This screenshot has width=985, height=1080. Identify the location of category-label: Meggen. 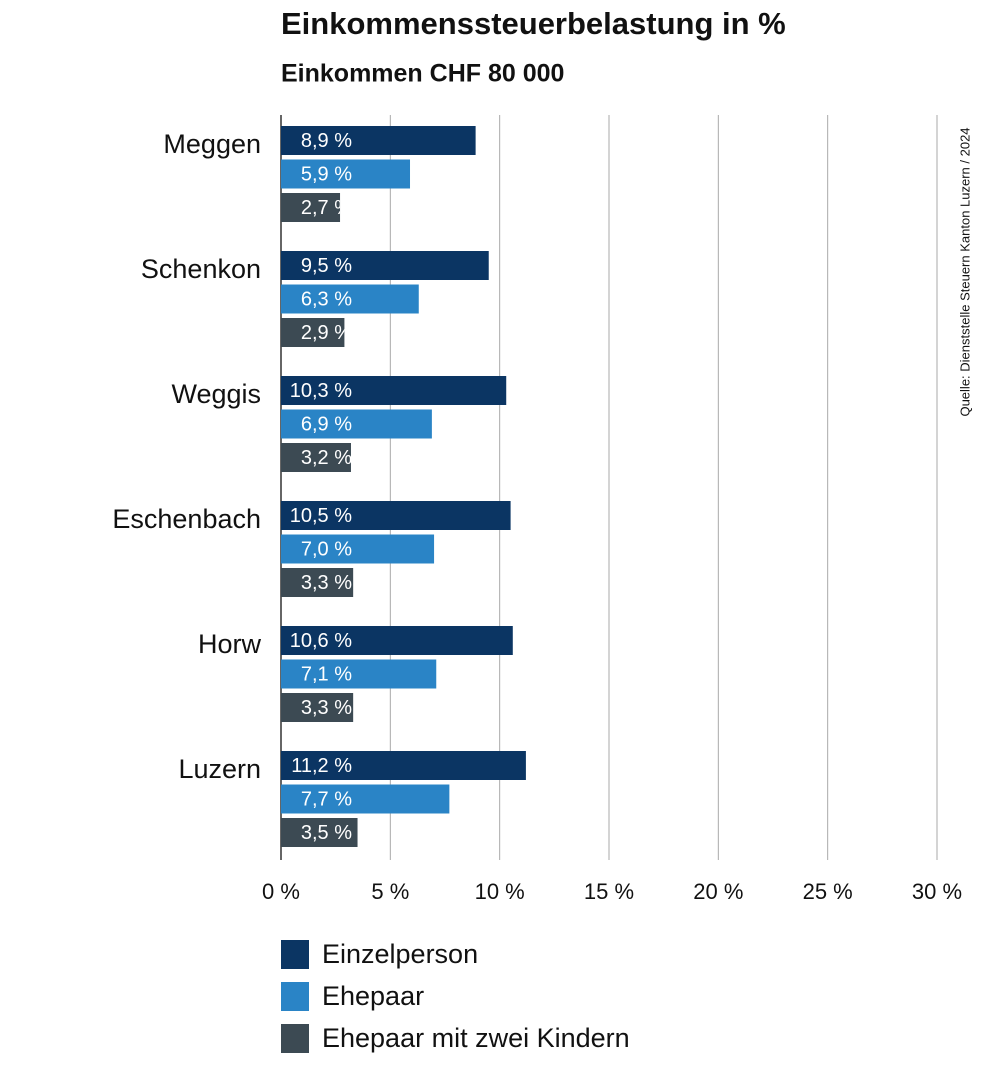
(212, 144).